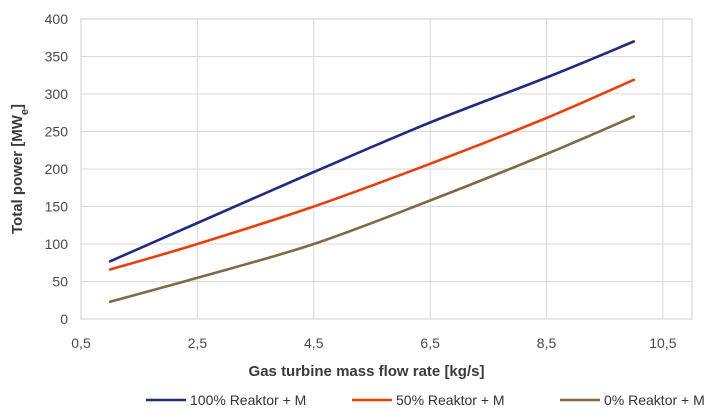 The height and width of the screenshot is (413, 712). I want to click on y-tick-label: 300, so click(57, 94).